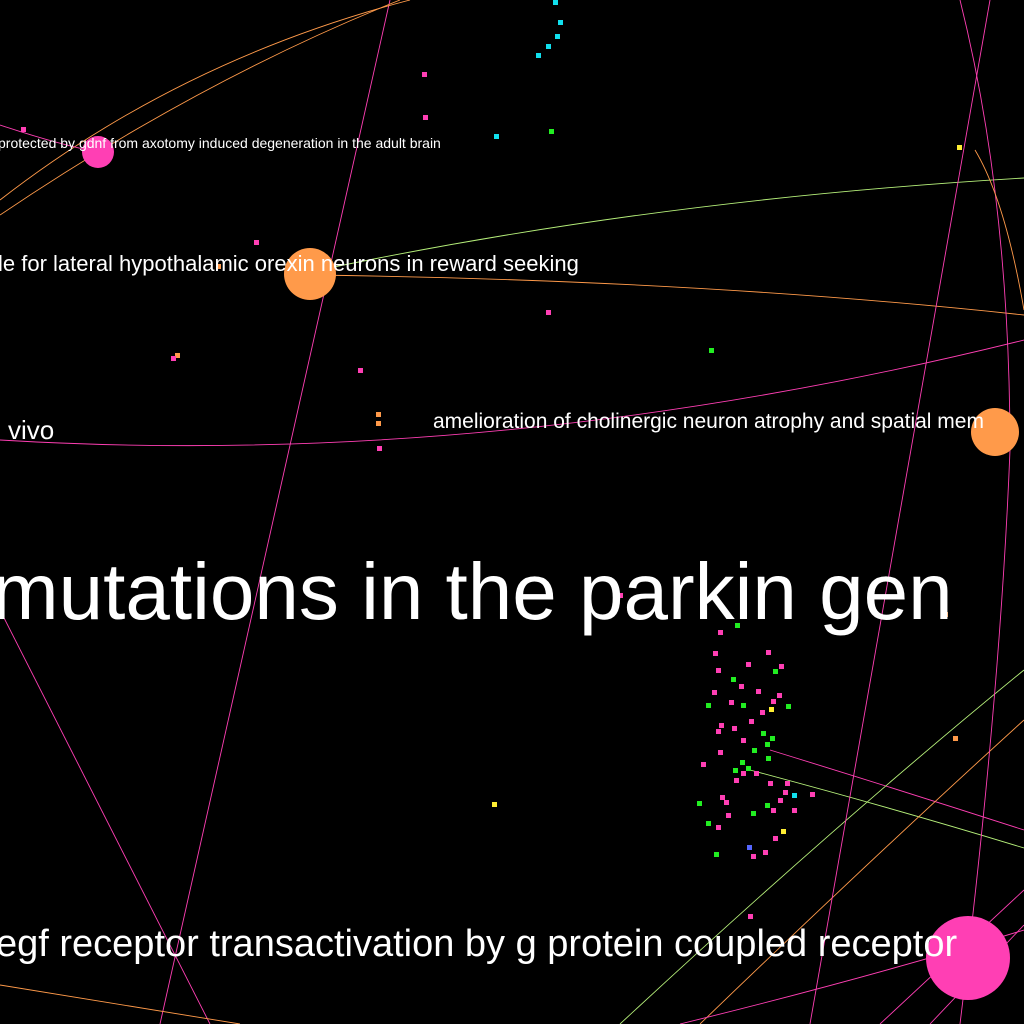 The width and height of the screenshot is (1024, 1024). What do you see at coordinates (310, 274) in the screenshot?
I see `node-orexin` at bounding box center [310, 274].